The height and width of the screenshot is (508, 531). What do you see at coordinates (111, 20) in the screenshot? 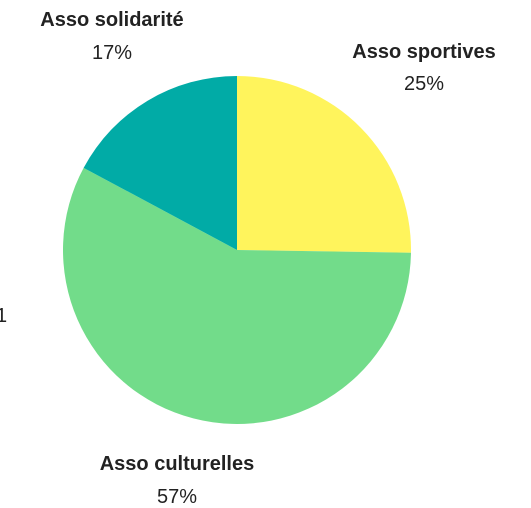
I see `slice-name-label: Asso solidarité` at bounding box center [111, 20].